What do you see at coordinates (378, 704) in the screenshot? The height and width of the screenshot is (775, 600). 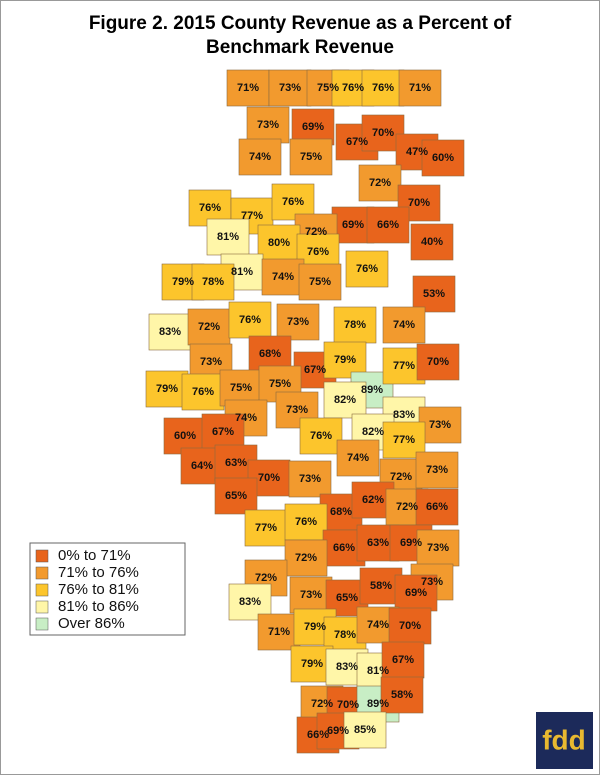 I see `county-label: 89%` at bounding box center [378, 704].